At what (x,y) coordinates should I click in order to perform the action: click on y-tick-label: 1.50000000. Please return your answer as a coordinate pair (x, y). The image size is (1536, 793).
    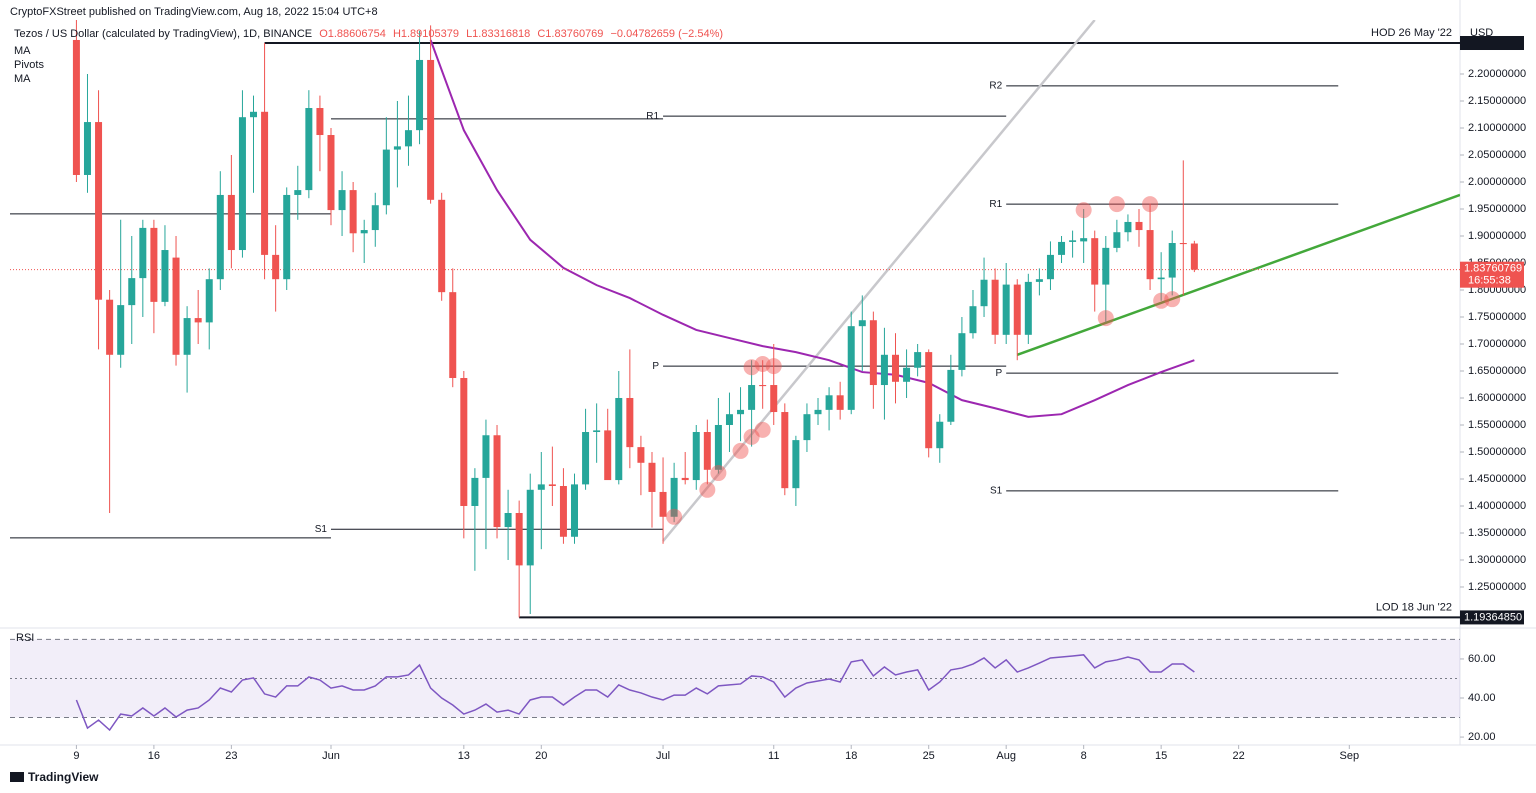
    Looking at the image, I should click on (1497, 452).